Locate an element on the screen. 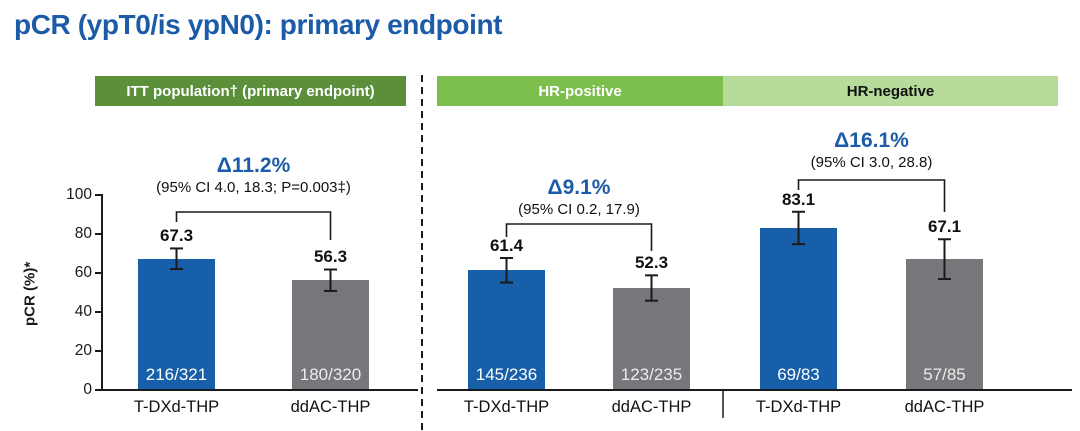  ci-label: (95% CI 3.0, 28.8) is located at coordinates (871, 162).